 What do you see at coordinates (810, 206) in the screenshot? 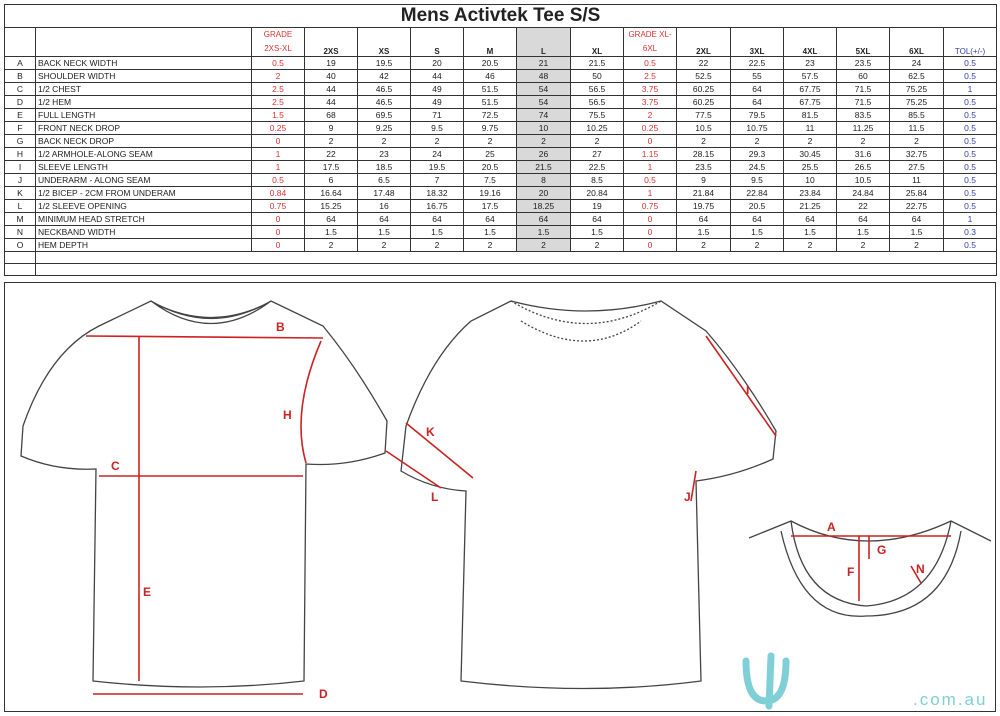
I see `size-value: 21.25` at bounding box center [810, 206].